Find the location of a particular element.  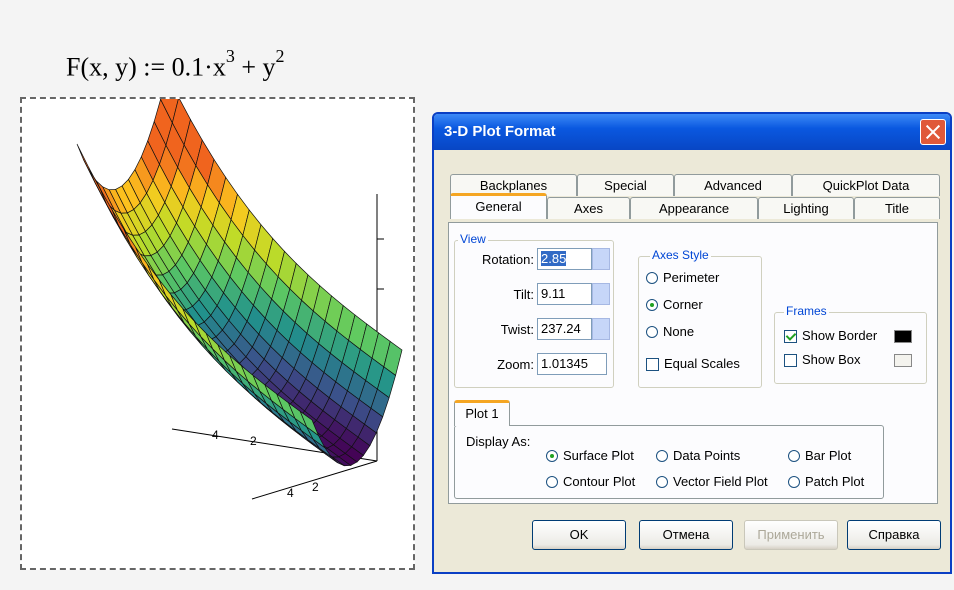

button: Отмена is located at coordinates (686, 535).